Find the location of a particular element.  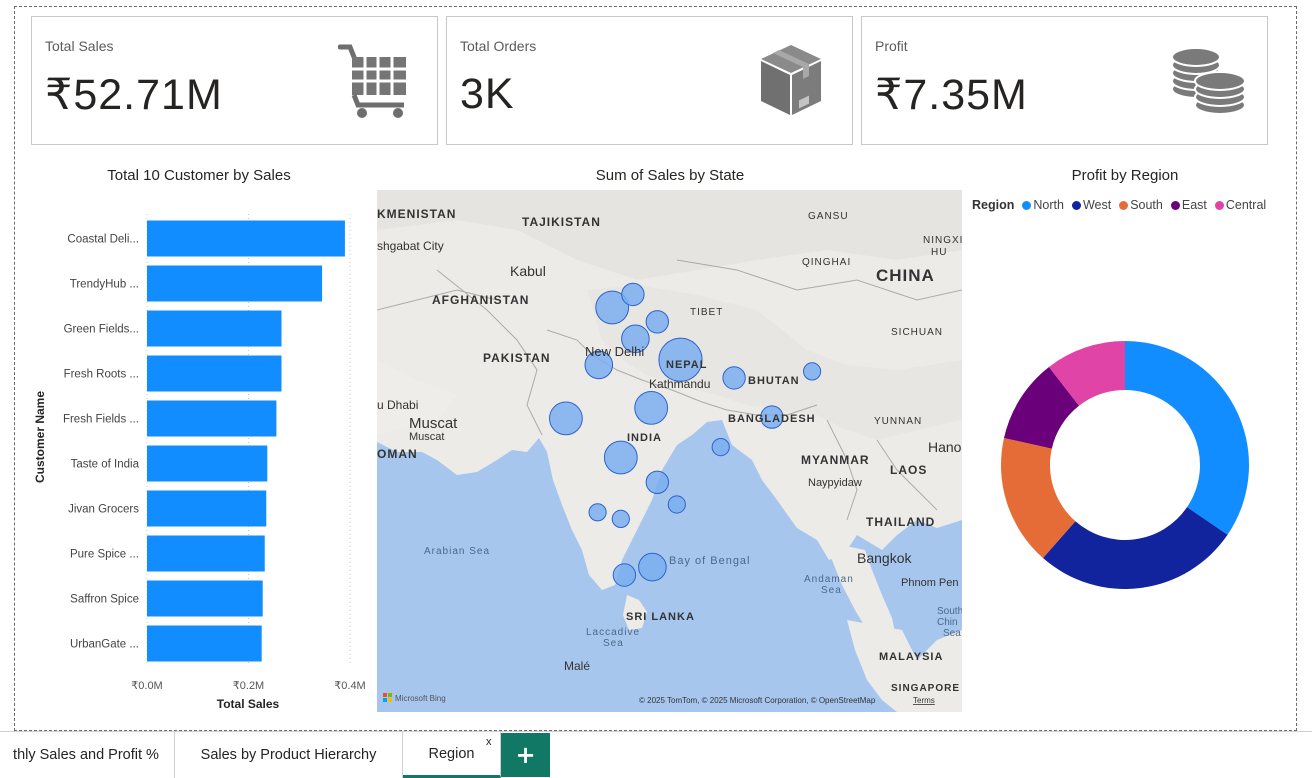

donut-title: Profit by Region is located at coordinates (1125, 175).